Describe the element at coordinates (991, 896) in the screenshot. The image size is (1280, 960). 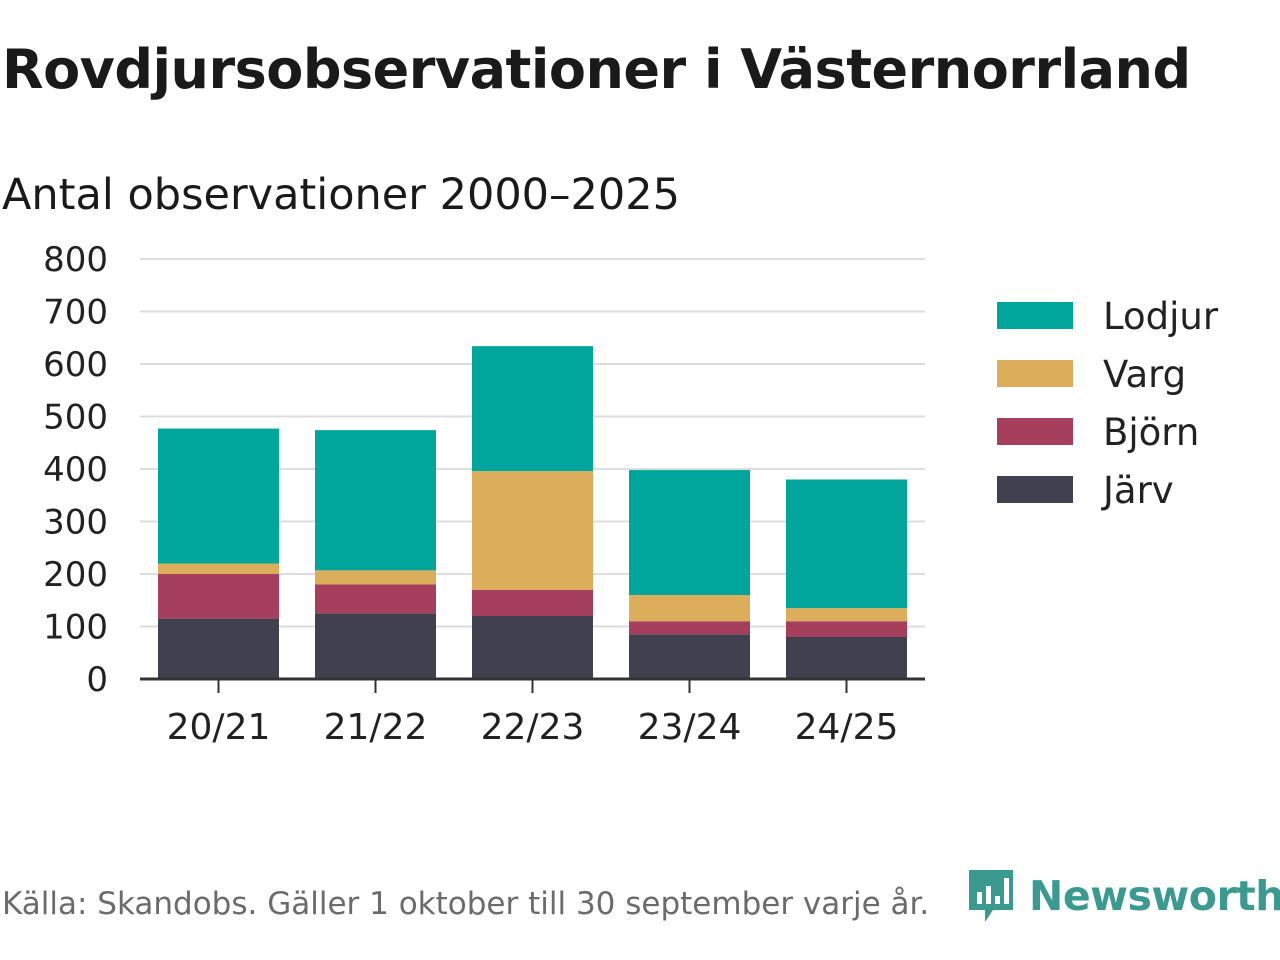
I see `newsworthy-logo-icon` at that location.